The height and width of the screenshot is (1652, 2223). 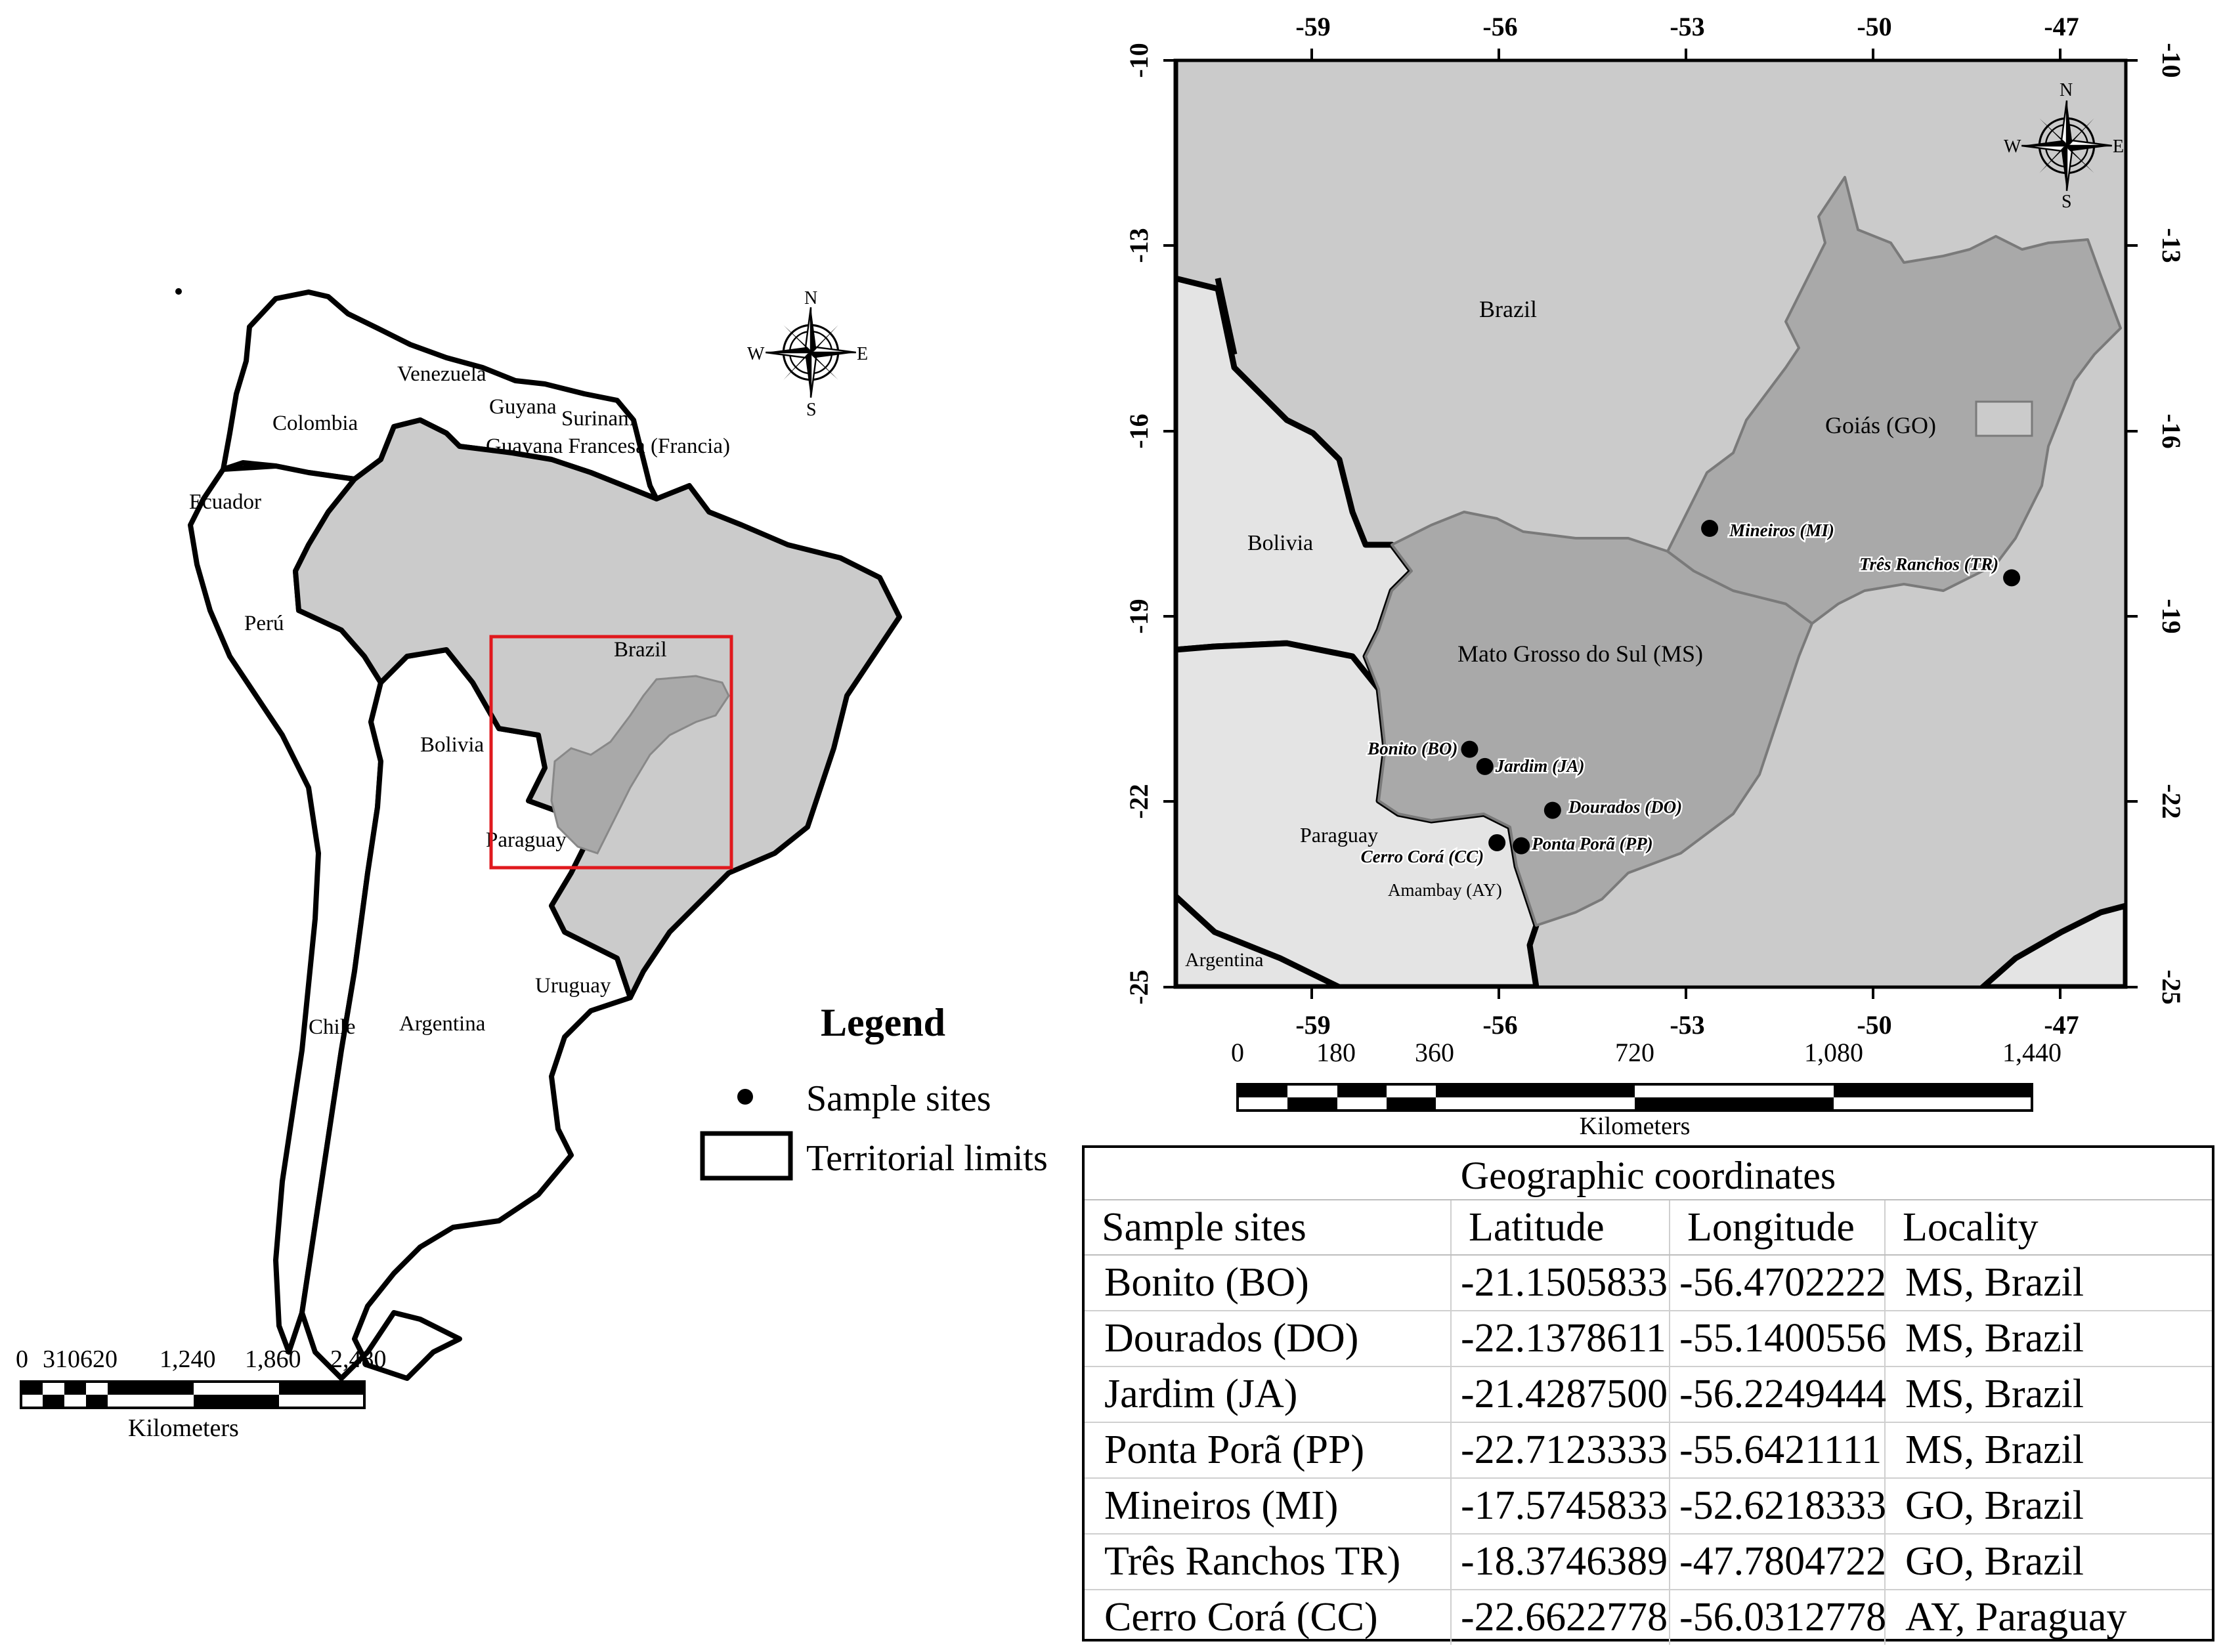 What do you see at coordinates (811, 410) in the screenshot?
I see `overview-compass-s: S` at bounding box center [811, 410].